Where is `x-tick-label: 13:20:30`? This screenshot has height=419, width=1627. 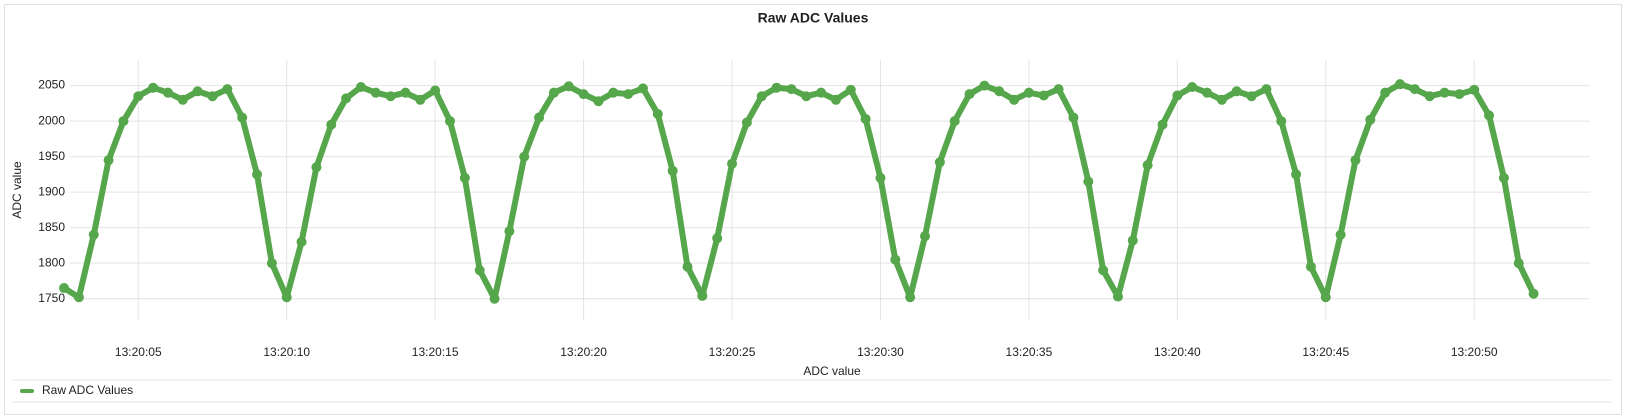
x-tick-label: 13:20:30 is located at coordinates (880, 352).